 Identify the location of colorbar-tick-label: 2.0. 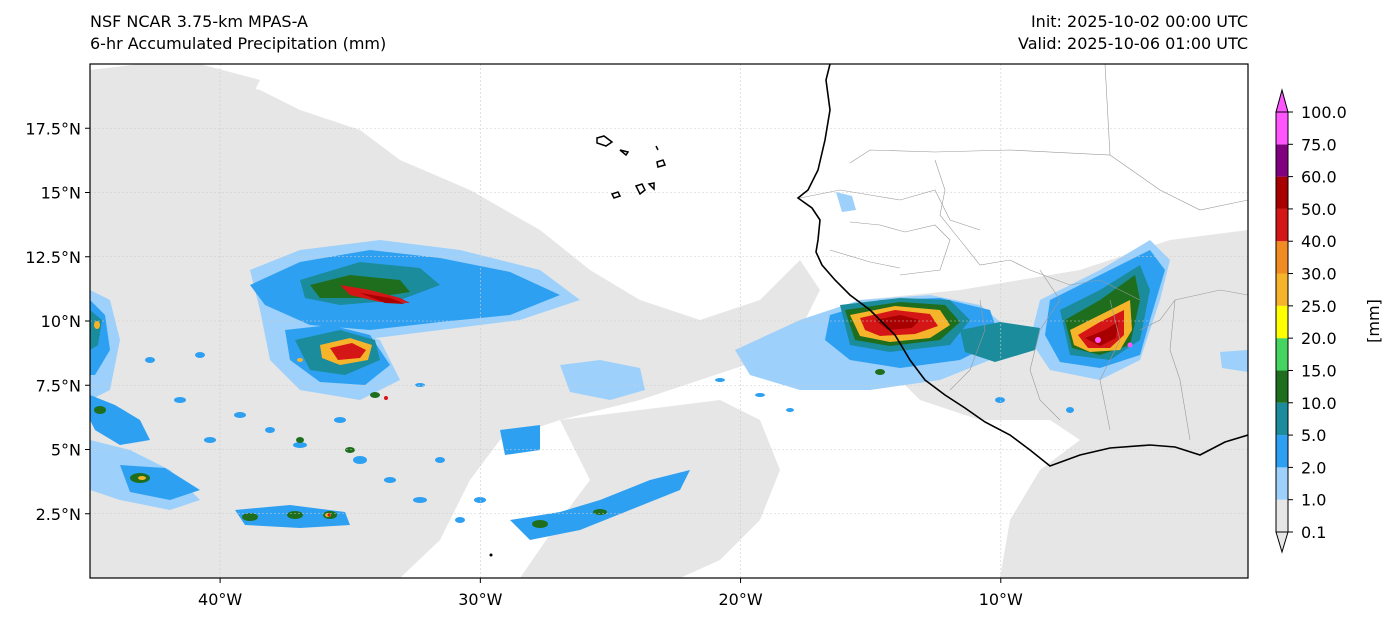
(1313, 467).